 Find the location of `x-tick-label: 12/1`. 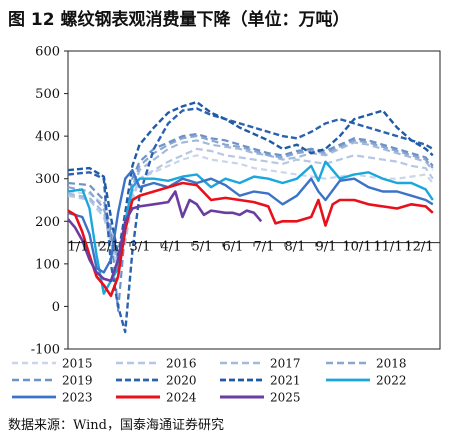

x-tick-label: 12/1 is located at coordinates (418, 247).